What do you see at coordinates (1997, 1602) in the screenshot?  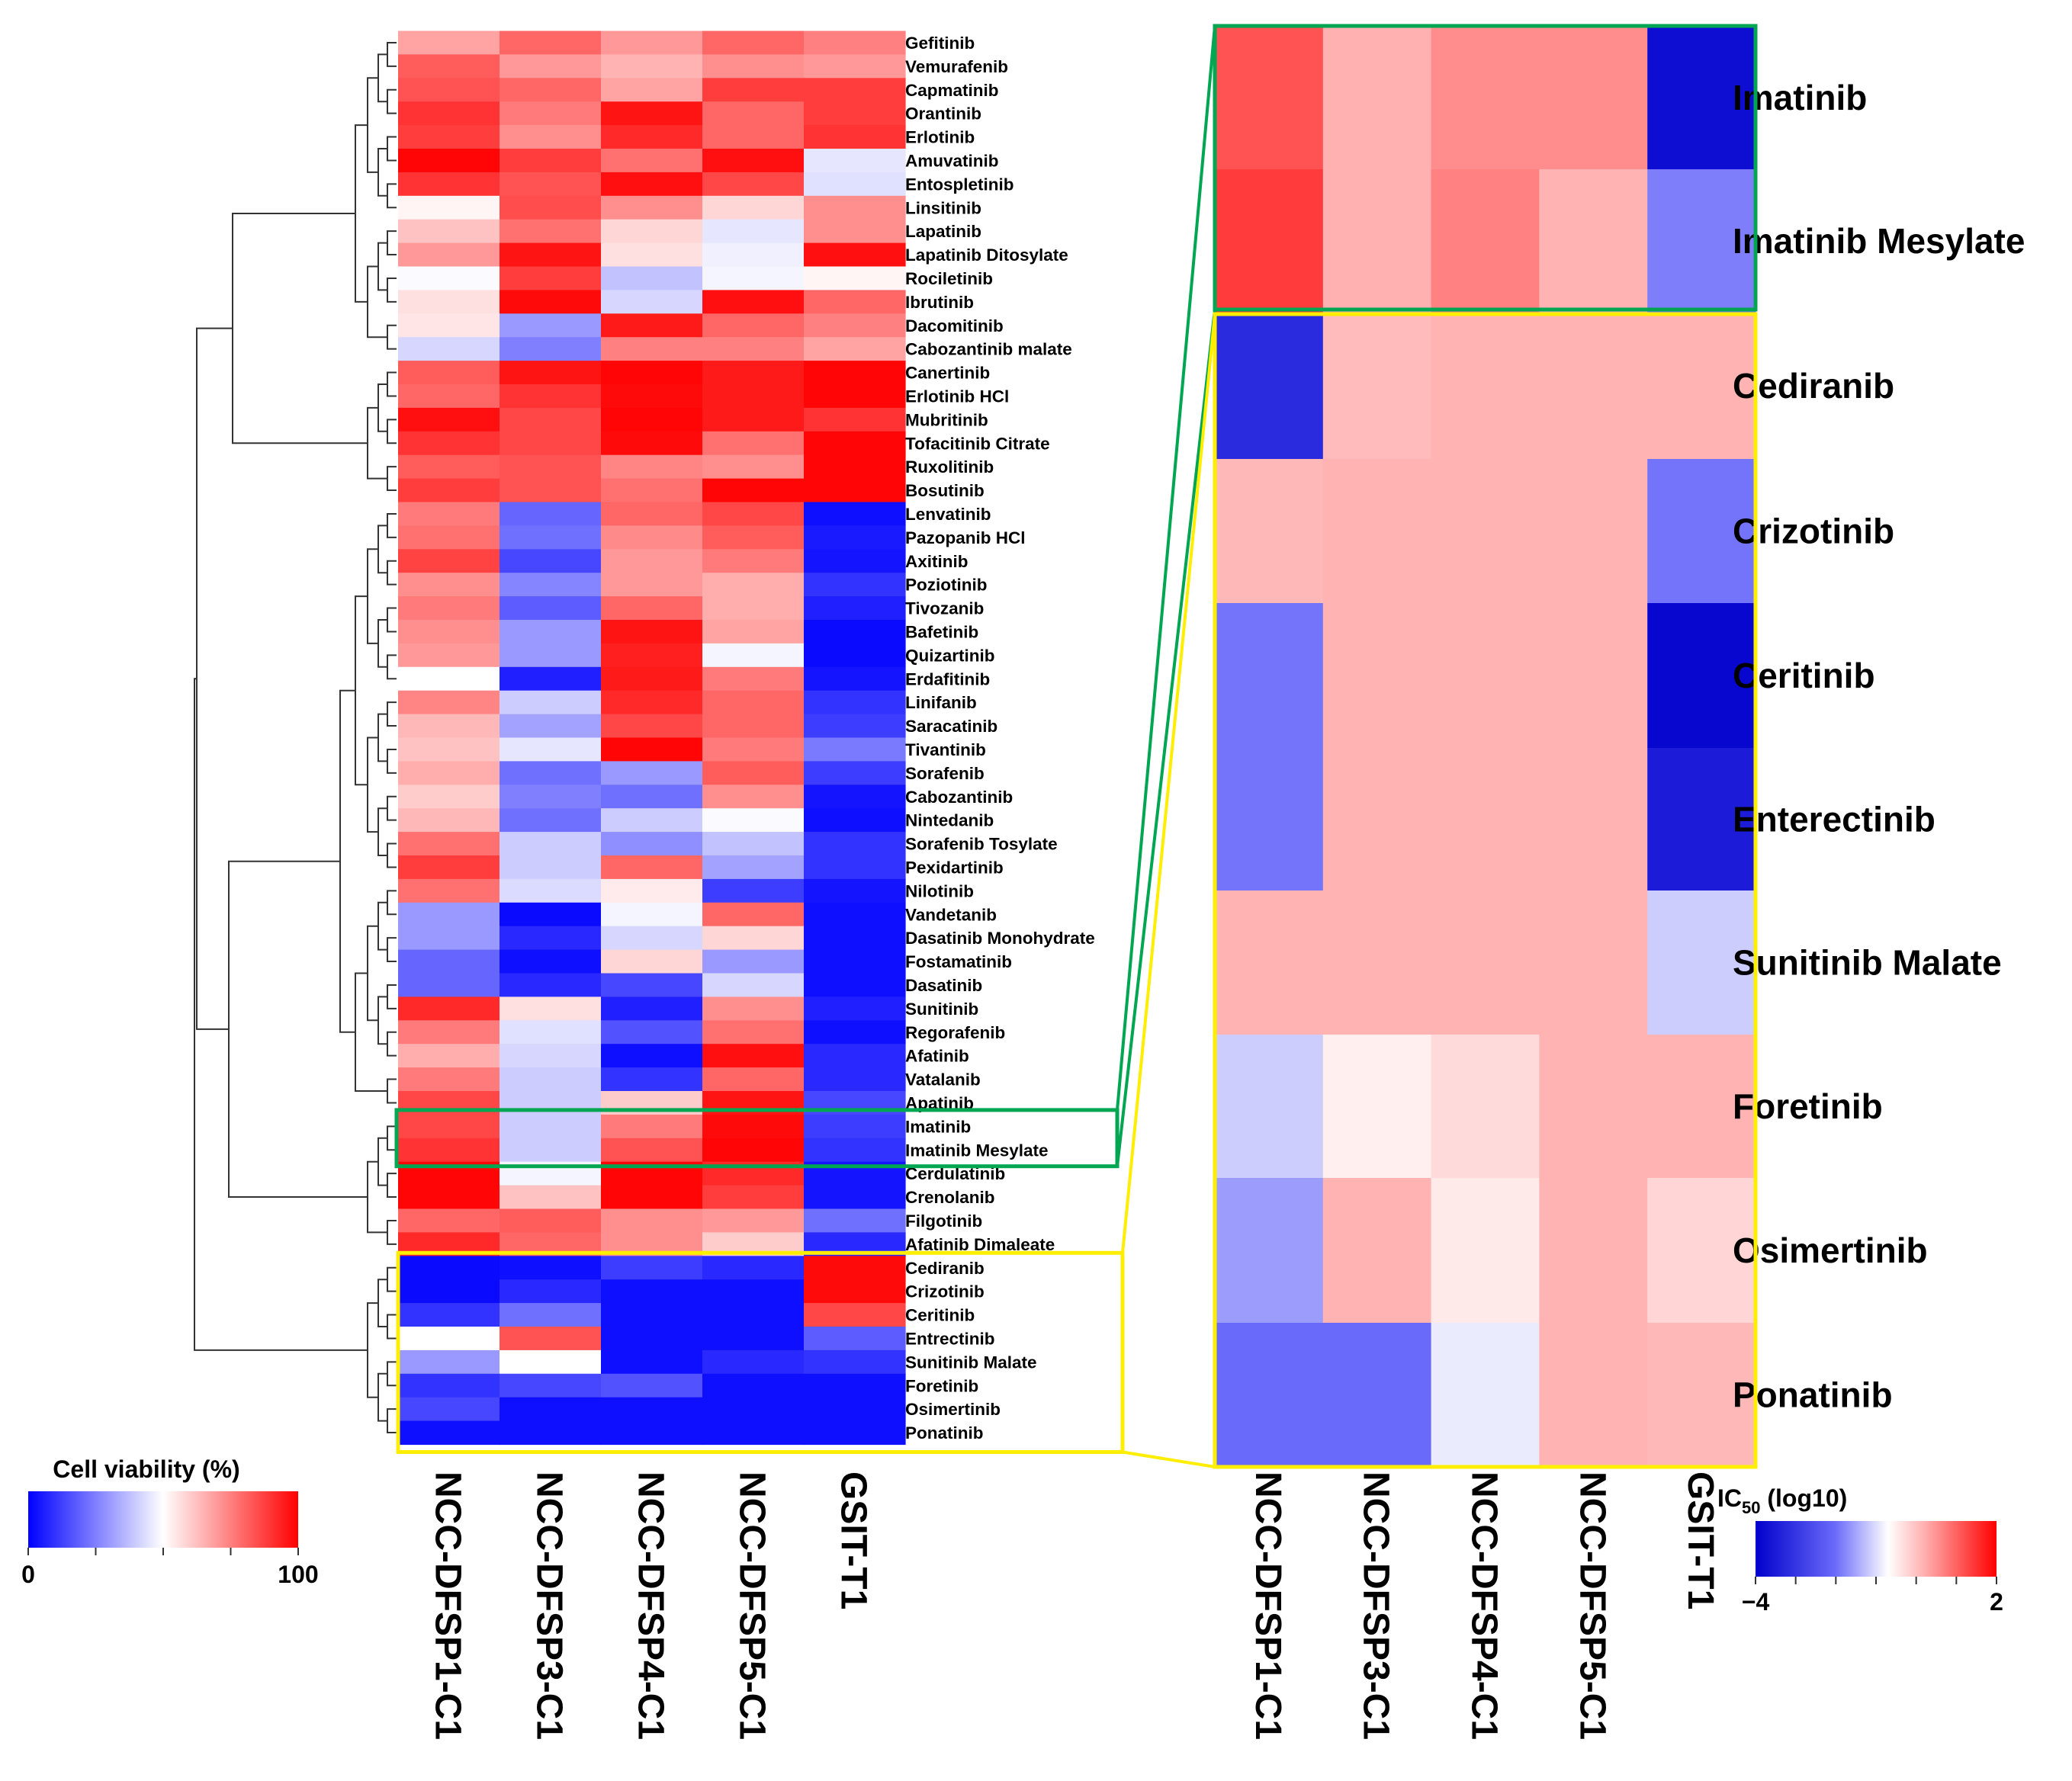 I see `right-colorbar-max: 2` at bounding box center [1997, 1602].